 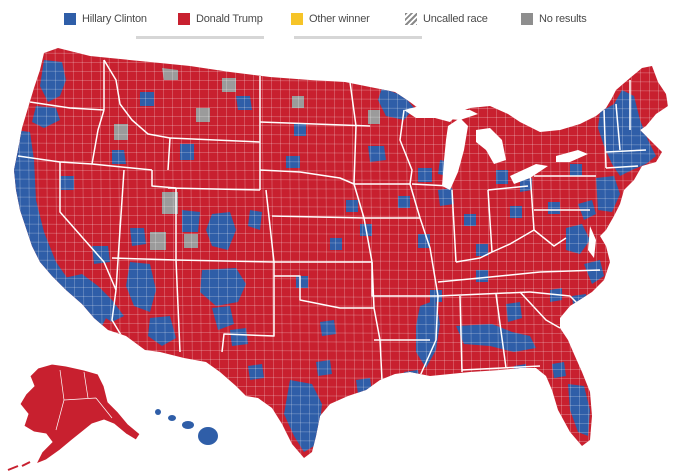 What do you see at coordinates (324, 368) in the screenshot?
I see `clinton-austin` at bounding box center [324, 368].